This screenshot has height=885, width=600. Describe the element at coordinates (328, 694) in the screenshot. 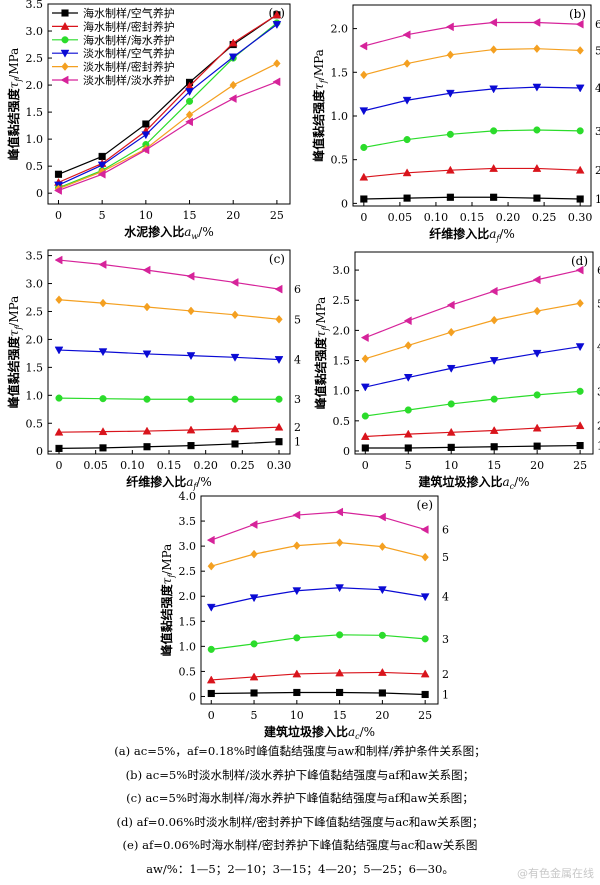

I see `series-1: 1` at that location.